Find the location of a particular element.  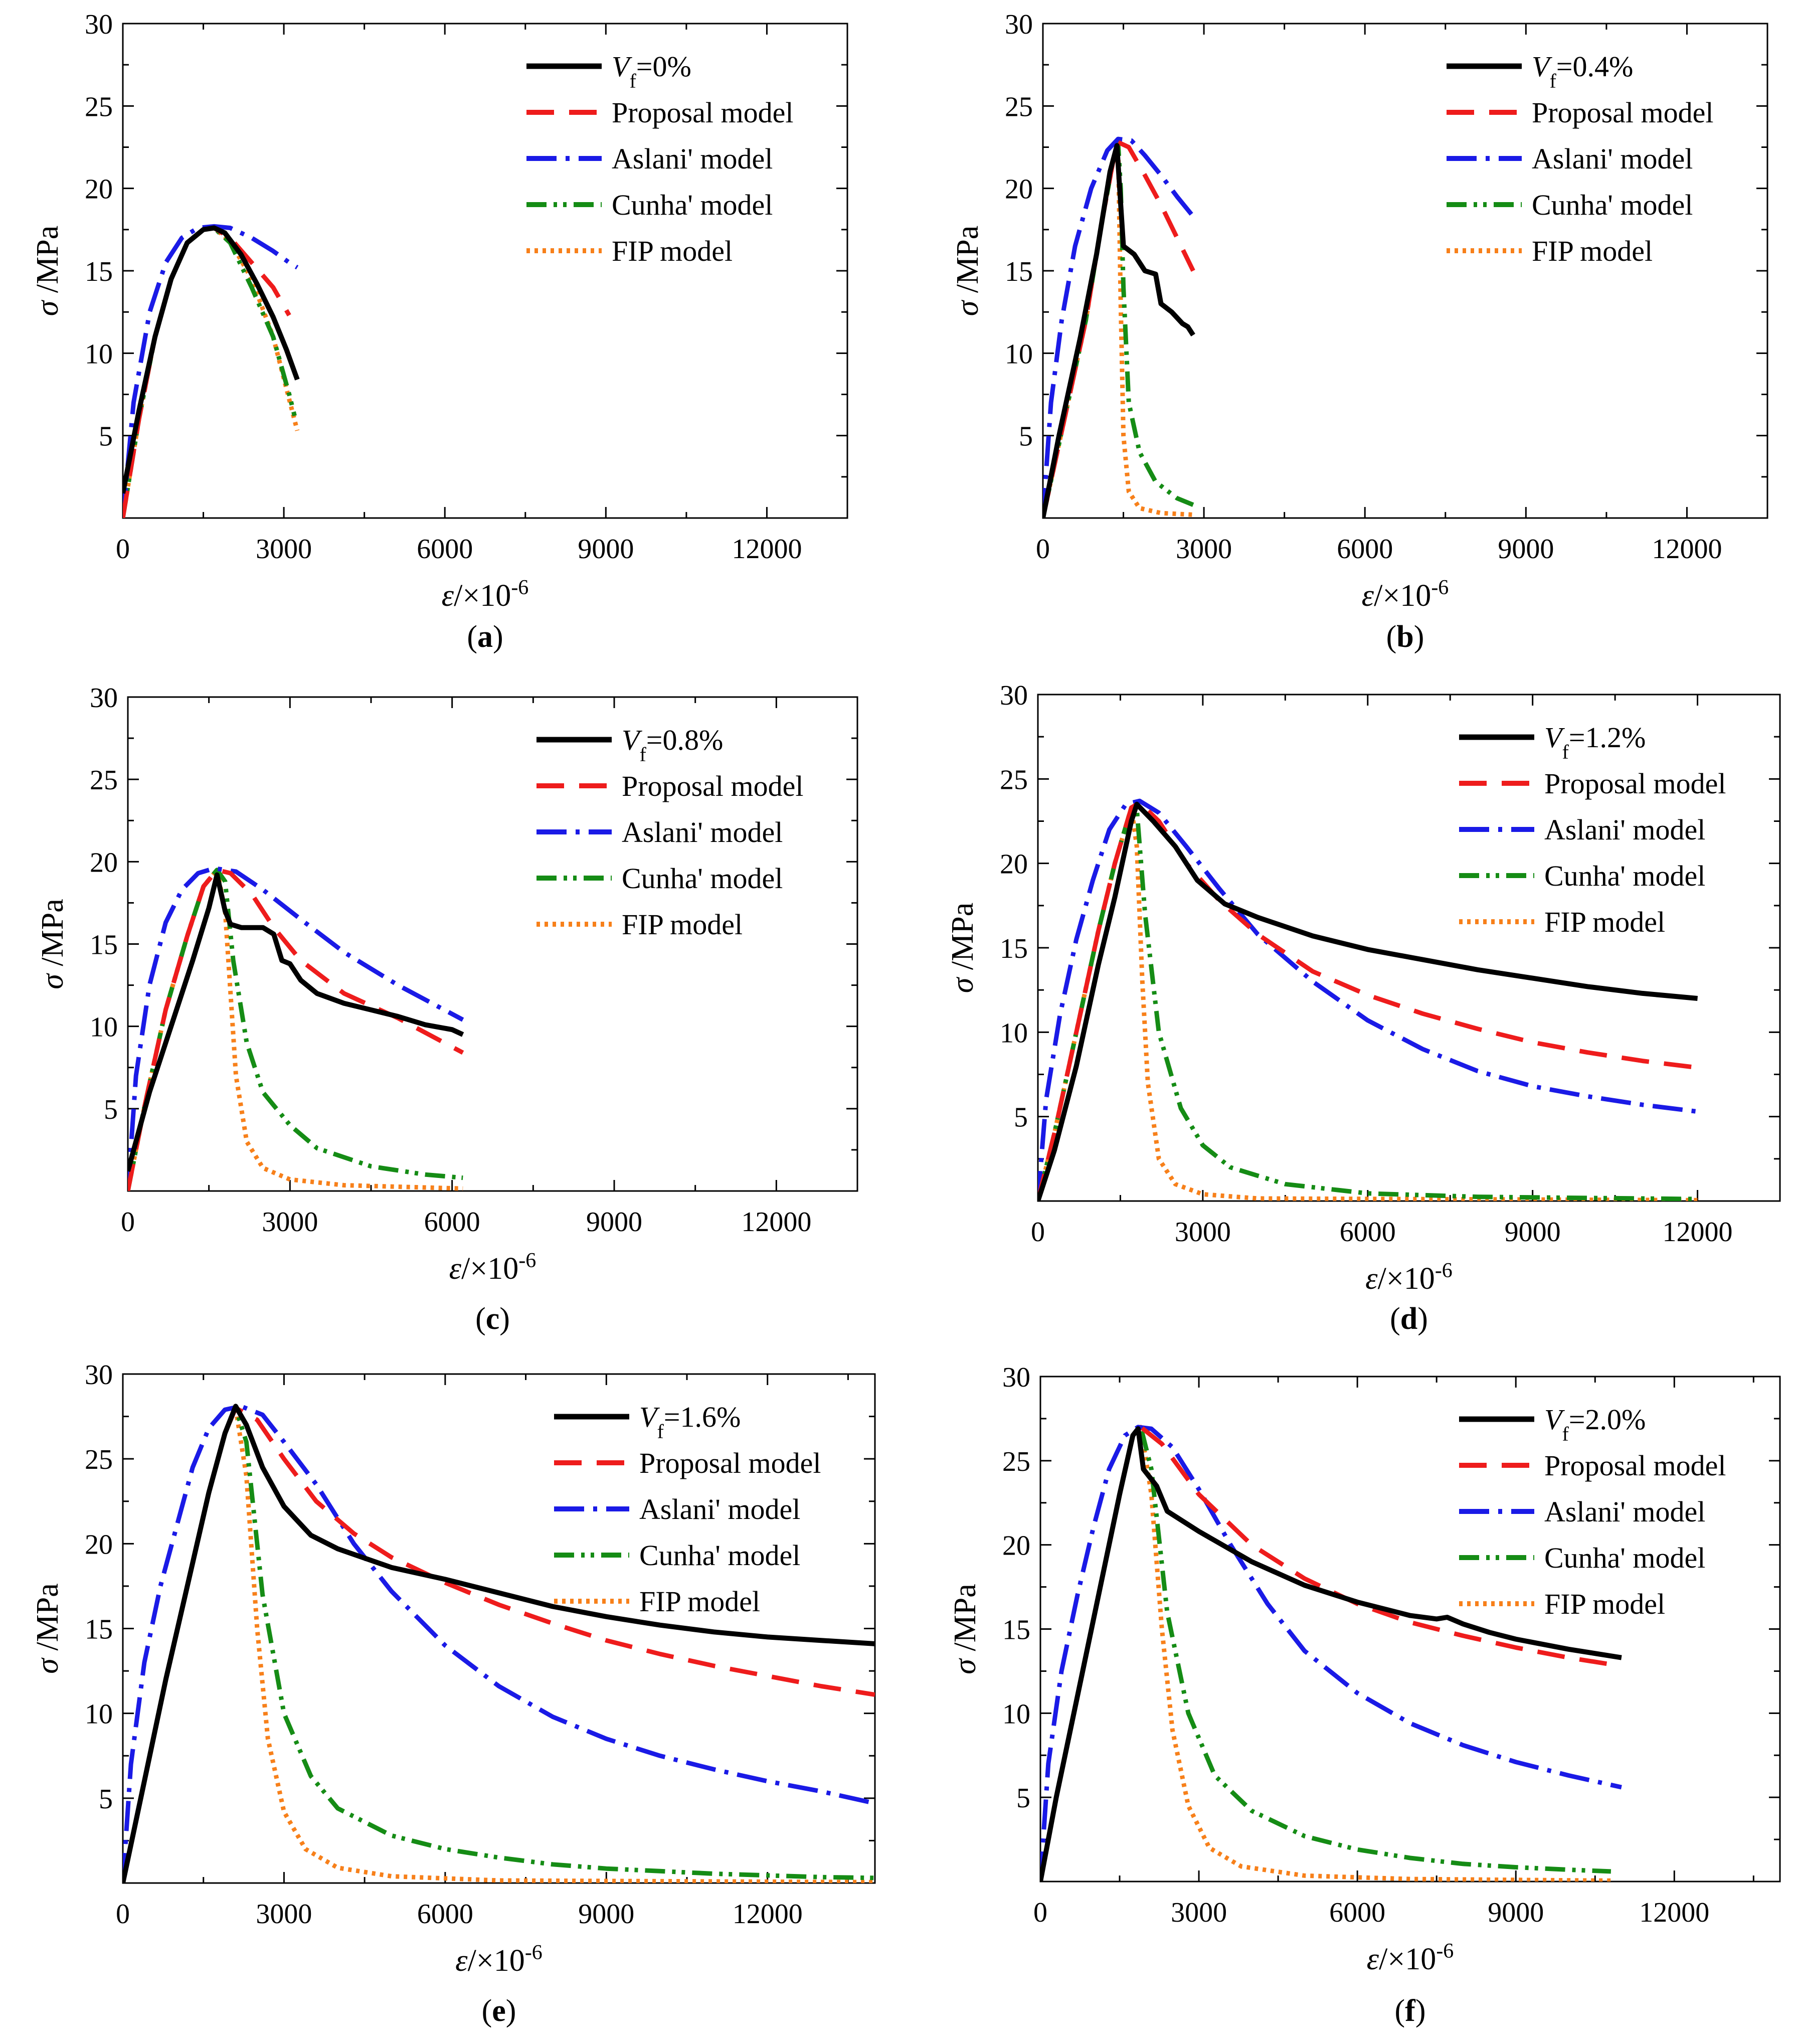

caption-letter: d is located at coordinates (1408, 1319).